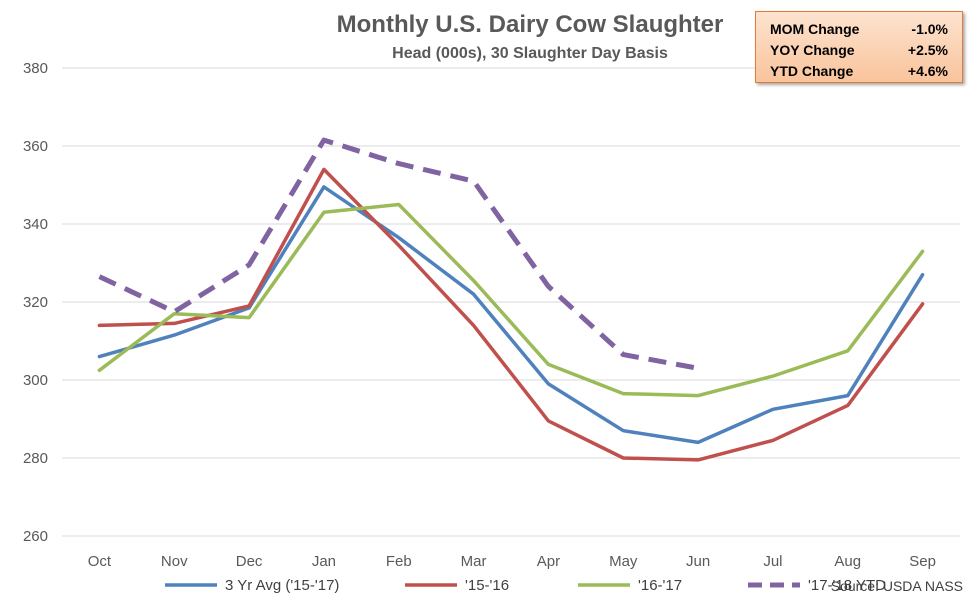  Describe the element at coordinates (922, 561) in the screenshot. I see `x-tick-label: Sep` at that location.